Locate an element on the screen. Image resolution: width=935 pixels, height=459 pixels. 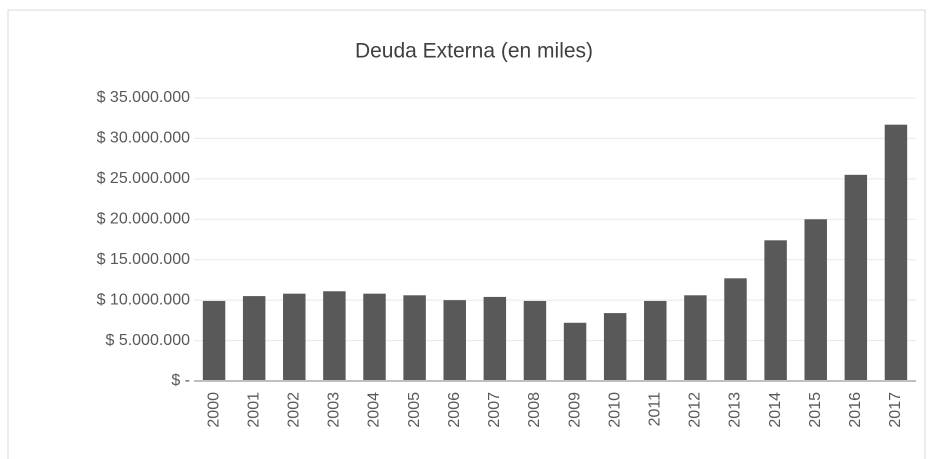
x-tick-label: 2002 is located at coordinates (293, 410).